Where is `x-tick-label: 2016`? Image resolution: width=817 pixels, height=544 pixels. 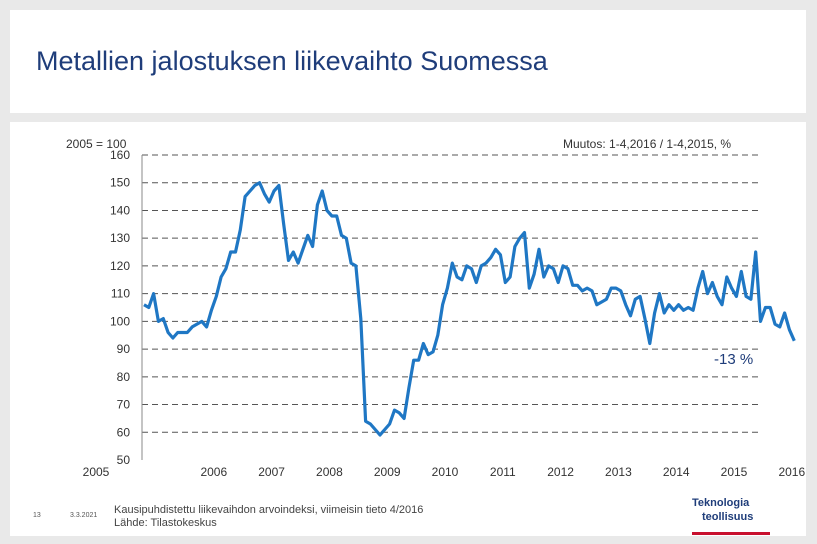
x-tick-label: 2016 is located at coordinates (791, 472).